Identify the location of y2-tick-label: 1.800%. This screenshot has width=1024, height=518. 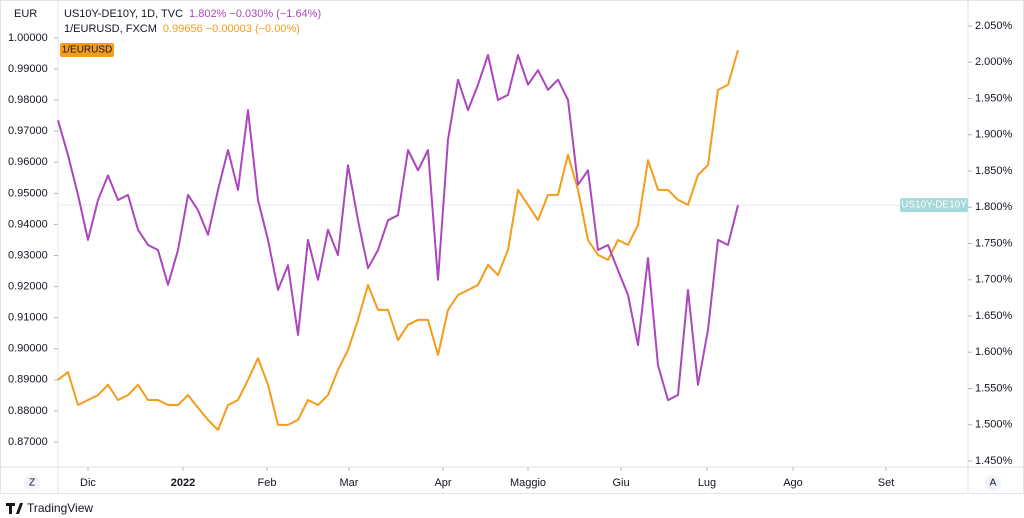
(994, 207).